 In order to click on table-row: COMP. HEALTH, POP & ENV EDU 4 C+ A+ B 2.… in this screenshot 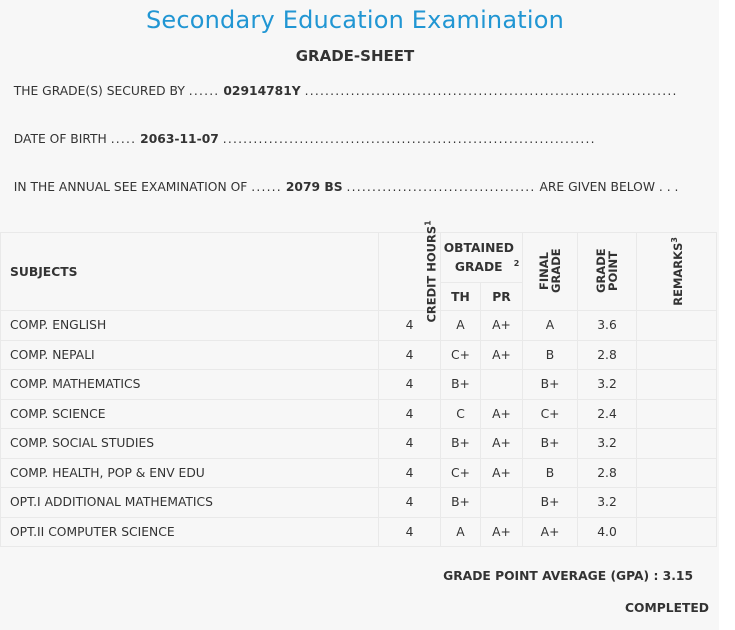, I will do `click(359, 472)`.